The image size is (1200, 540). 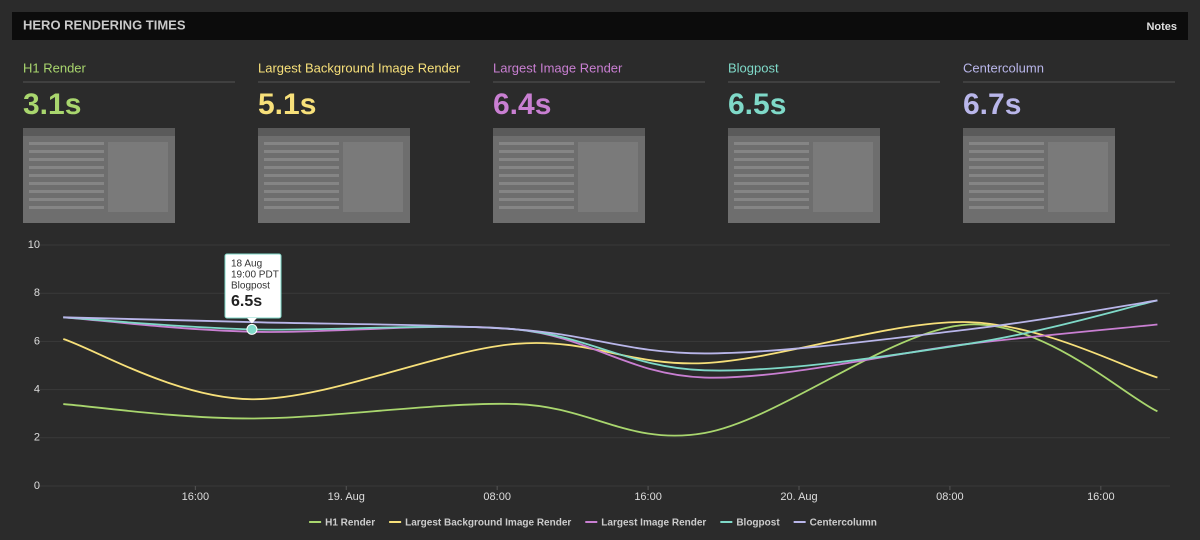 I want to click on legend-label: Largest Image Render, so click(x=653, y=523).